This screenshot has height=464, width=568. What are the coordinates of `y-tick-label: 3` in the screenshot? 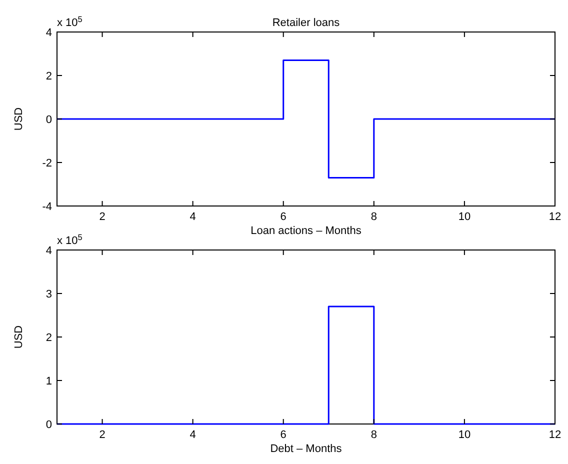 It's located at (49, 294).